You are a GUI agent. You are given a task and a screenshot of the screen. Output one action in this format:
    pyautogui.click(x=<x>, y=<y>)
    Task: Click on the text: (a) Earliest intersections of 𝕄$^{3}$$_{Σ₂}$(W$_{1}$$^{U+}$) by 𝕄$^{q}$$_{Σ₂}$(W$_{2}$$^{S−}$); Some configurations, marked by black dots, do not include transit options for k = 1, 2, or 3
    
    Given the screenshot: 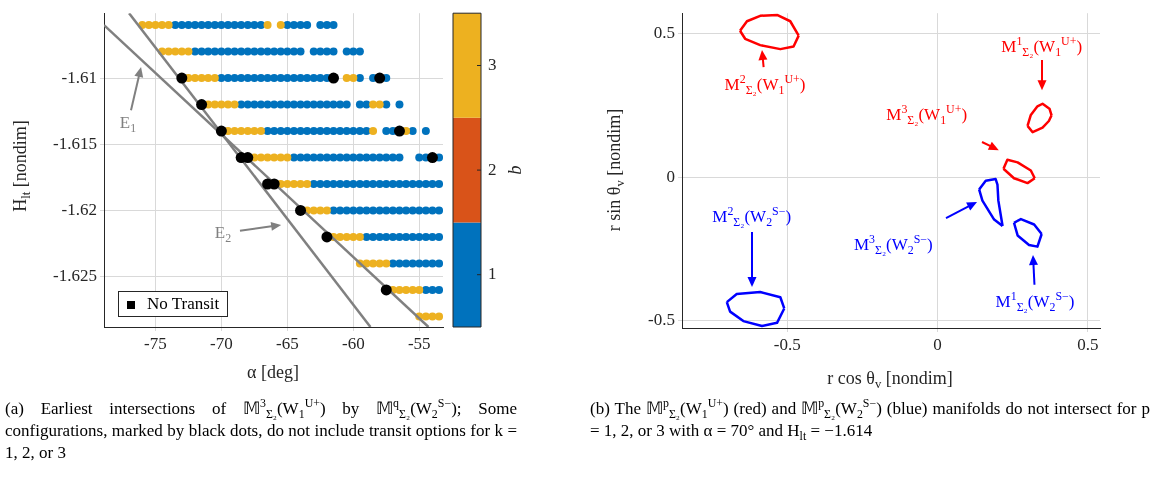 What is the action you would take?
    pyautogui.click(x=261, y=429)
    